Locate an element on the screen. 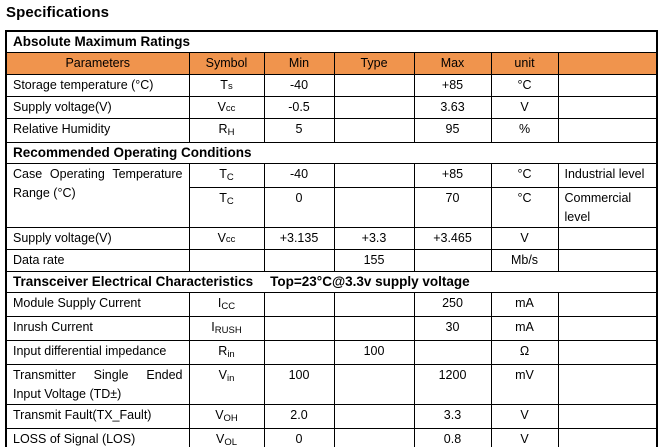  column-header-min: Min is located at coordinates (299, 63).